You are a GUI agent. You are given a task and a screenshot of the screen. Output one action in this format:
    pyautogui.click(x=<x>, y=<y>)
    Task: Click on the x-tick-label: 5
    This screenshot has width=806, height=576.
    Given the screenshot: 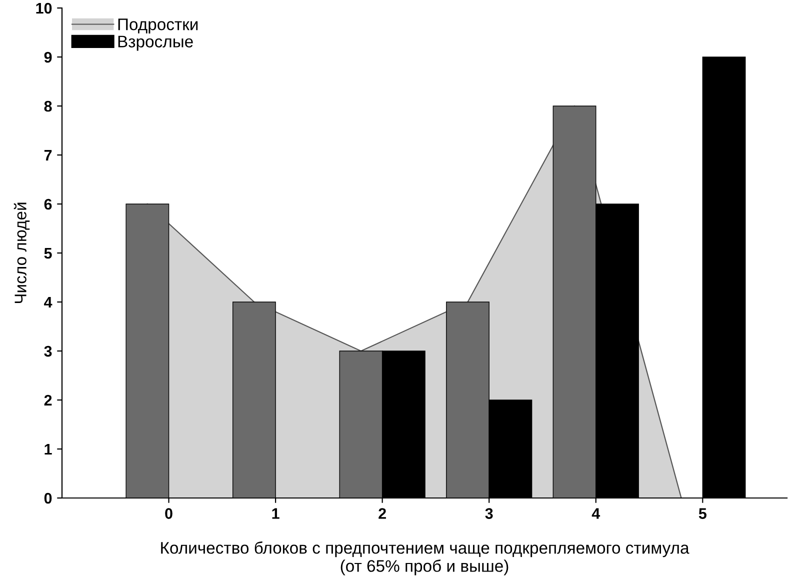 What is the action you would take?
    pyautogui.click(x=702, y=513)
    